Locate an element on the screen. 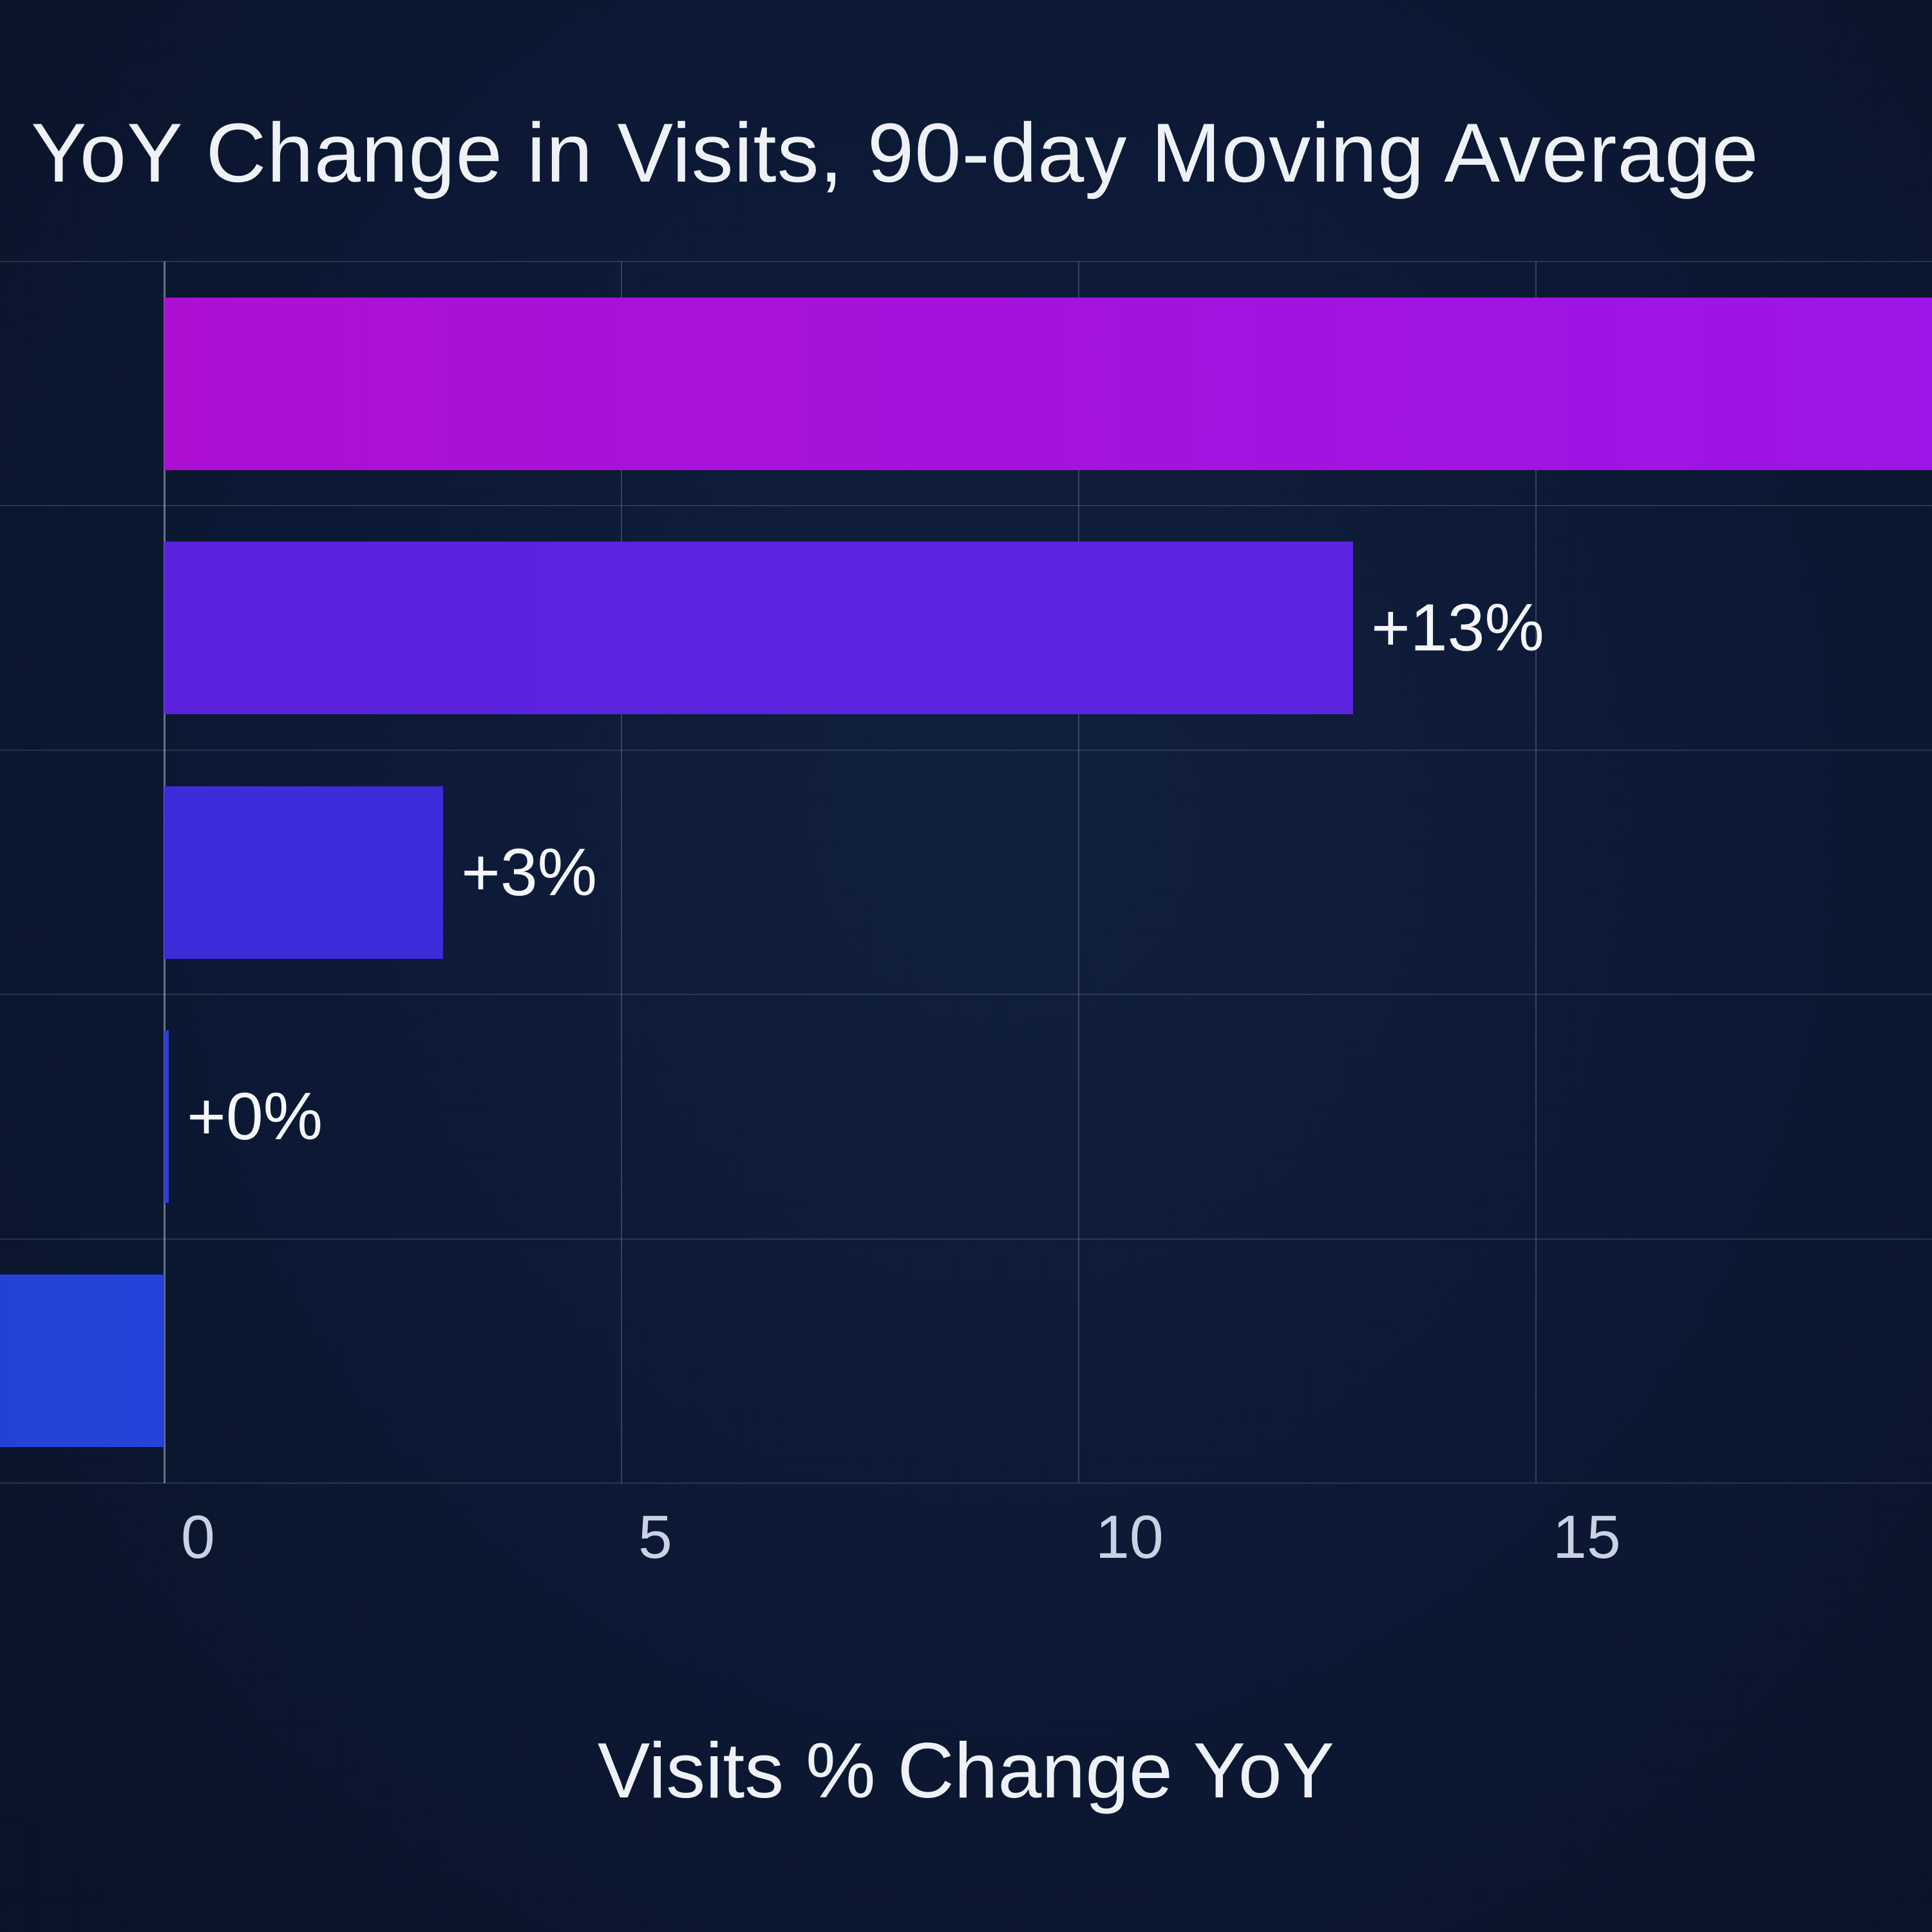 Image resolution: width=1932 pixels, height=1932 pixels. x-tick-label: 0 is located at coordinates (198, 1537).